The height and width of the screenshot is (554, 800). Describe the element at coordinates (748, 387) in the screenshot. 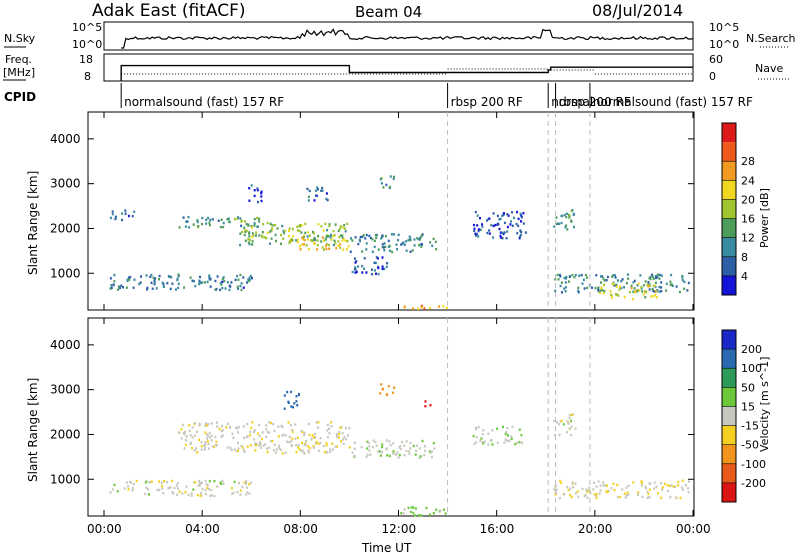

I see `colorbar-tick-label: 50` at that location.